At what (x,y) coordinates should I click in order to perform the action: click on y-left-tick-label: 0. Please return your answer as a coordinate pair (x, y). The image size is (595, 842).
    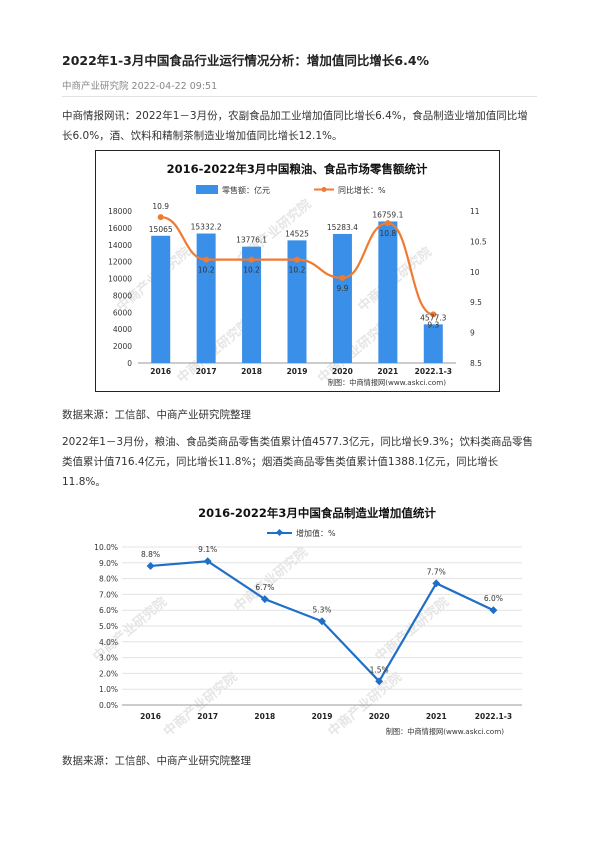
    Looking at the image, I should click on (129, 363).